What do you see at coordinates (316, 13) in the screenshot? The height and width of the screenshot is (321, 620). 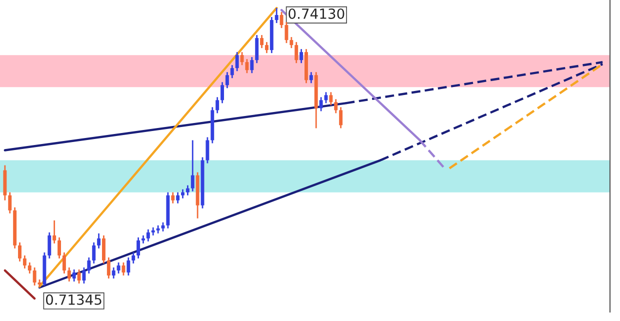 I see `annotation: 0.74130` at bounding box center [316, 13].